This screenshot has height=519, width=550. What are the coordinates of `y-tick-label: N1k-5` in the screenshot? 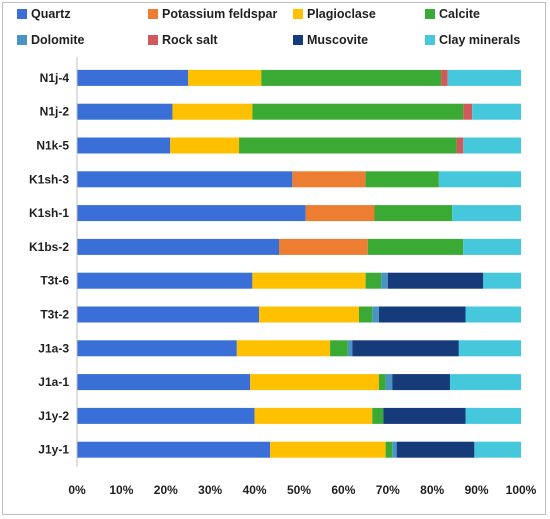 It's located at (52, 146).